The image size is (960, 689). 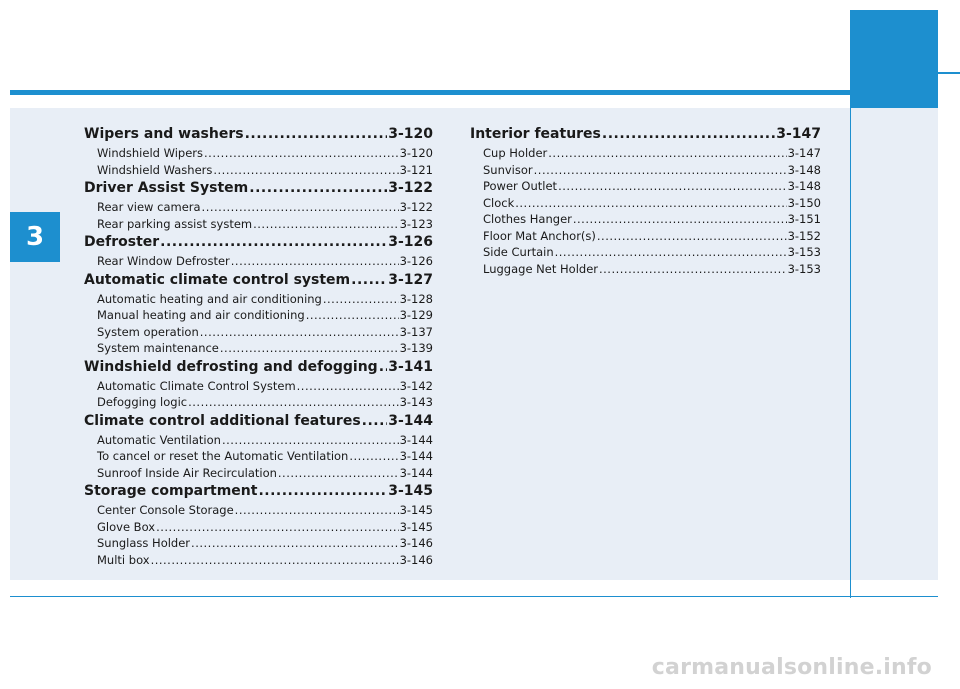 I want to click on toc-subentry: Automatic Climate Control System 3-142, so click(x=258, y=386).